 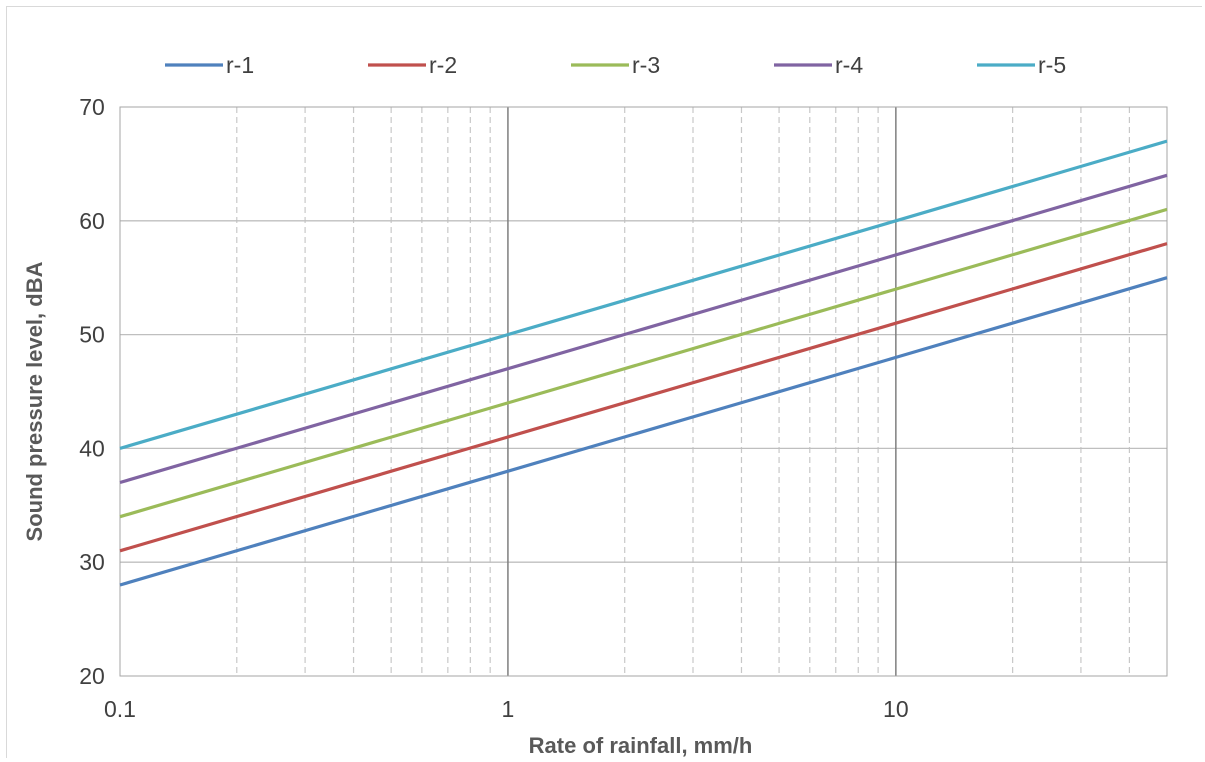 I want to click on y-tick-label: 70, so click(x=92, y=107).